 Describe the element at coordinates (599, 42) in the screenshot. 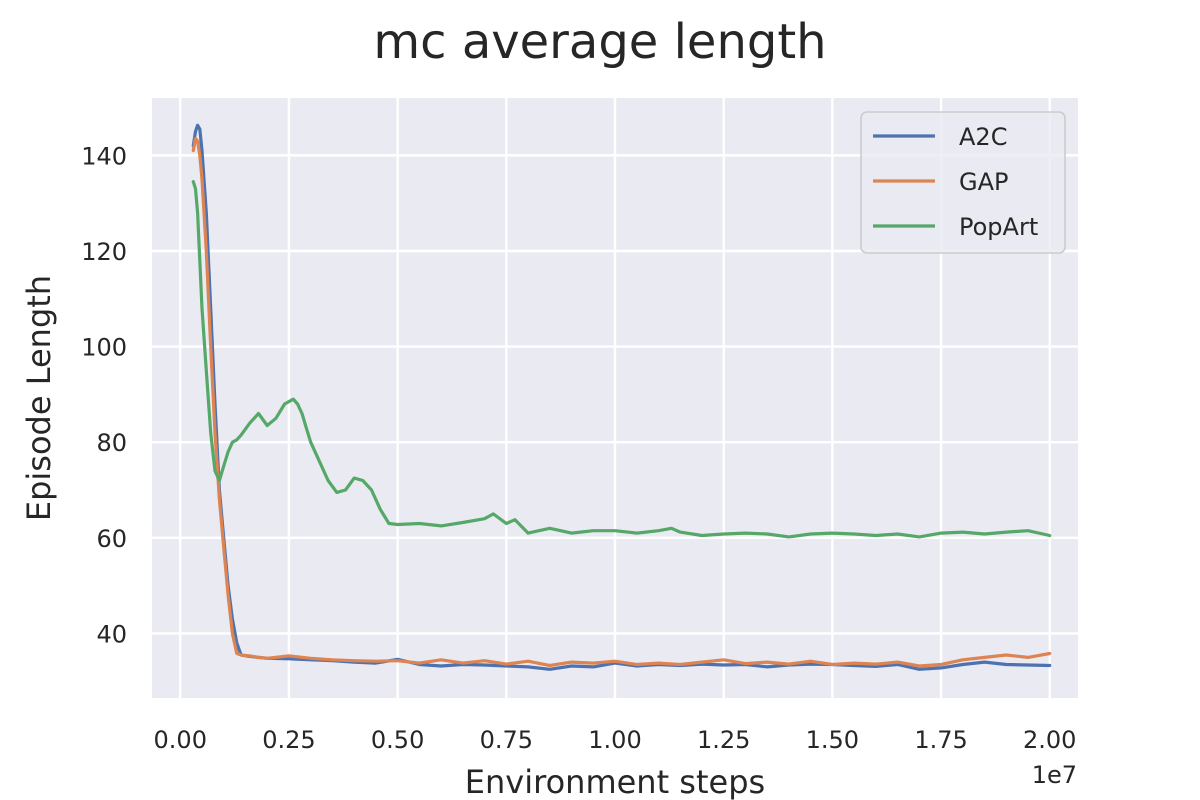

I see `chart-title: mc average length` at that location.